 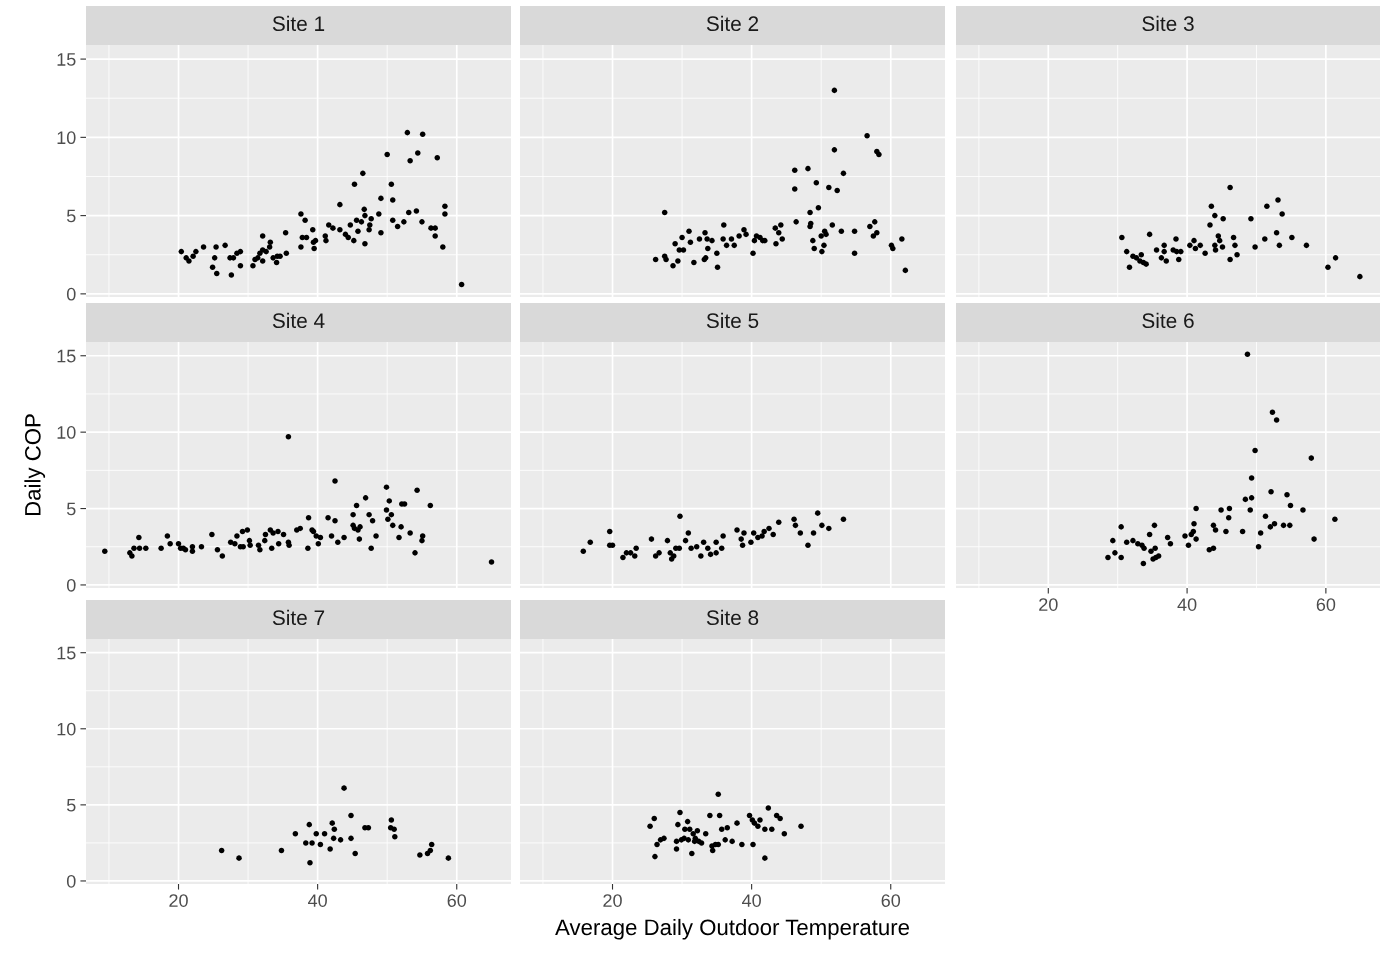 What do you see at coordinates (1326, 604) in the screenshot?
I see `x-tick-label: 60` at bounding box center [1326, 604].